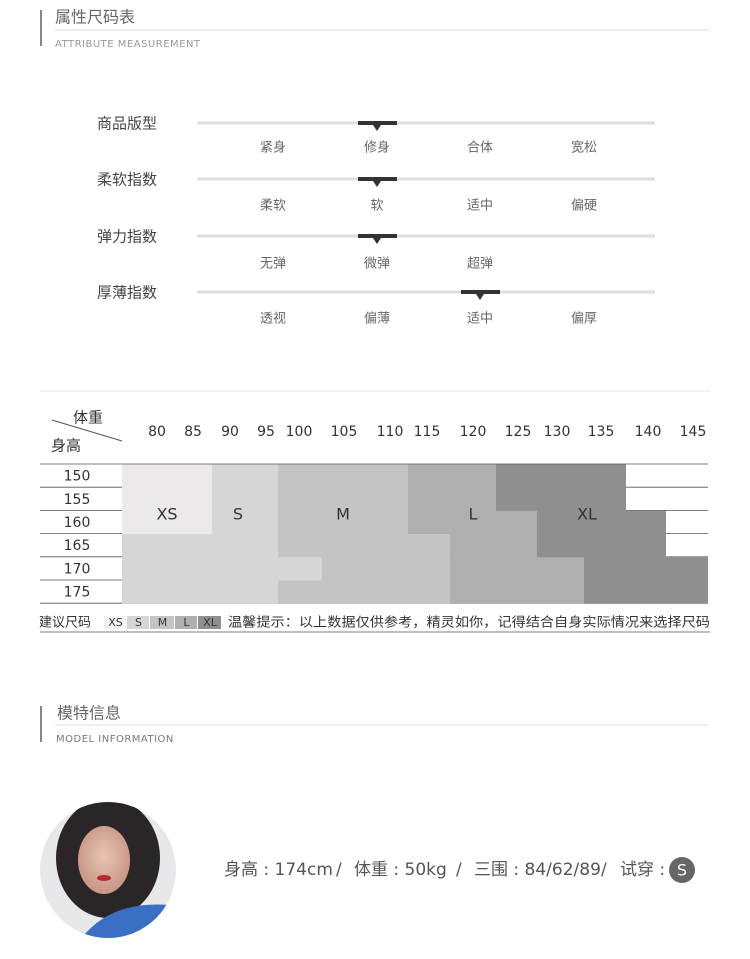 The height and width of the screenshot is (959, 750). Describe the element at coordinates (473, 514) in the screenshot. I see `size-label: L` at that location.